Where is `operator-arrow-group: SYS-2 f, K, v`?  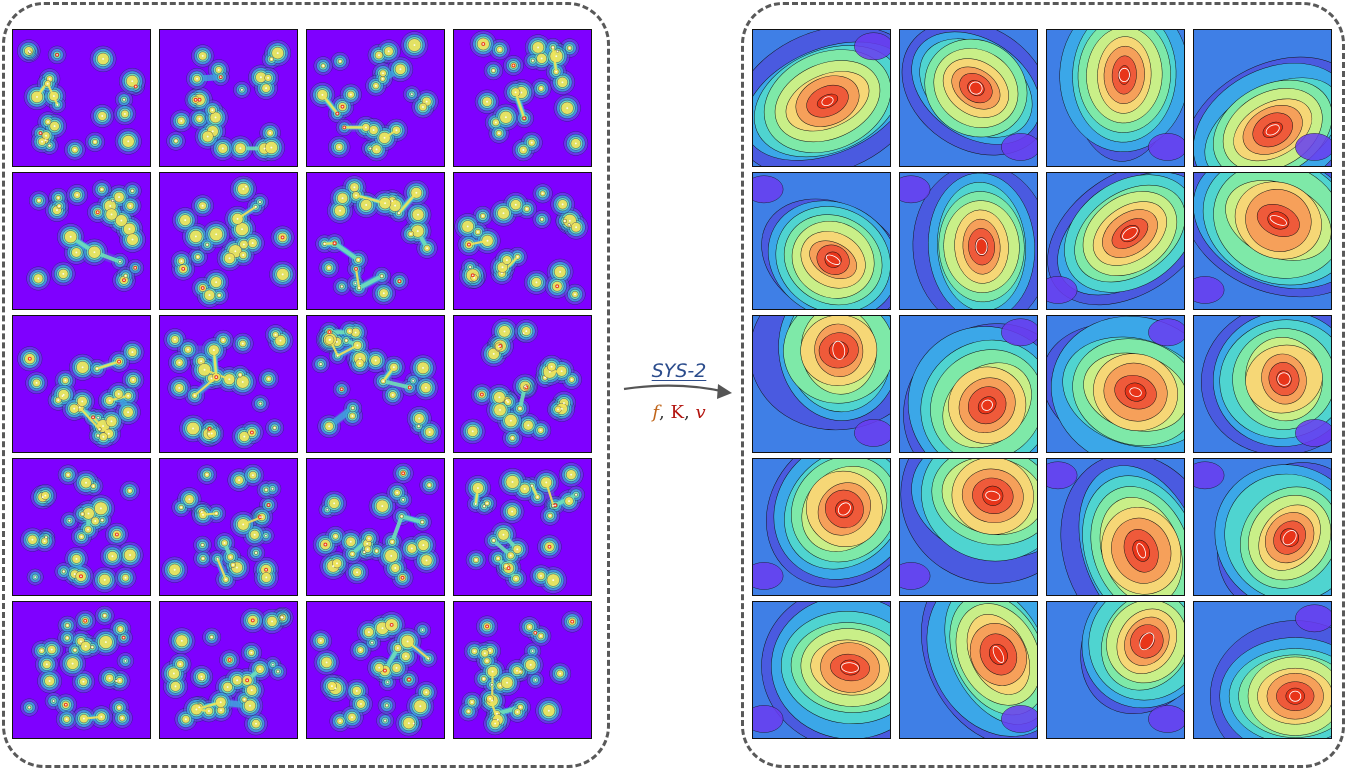
operator-arrow-group: SYS-2 f, K, v is located at coordinates (679, 403).